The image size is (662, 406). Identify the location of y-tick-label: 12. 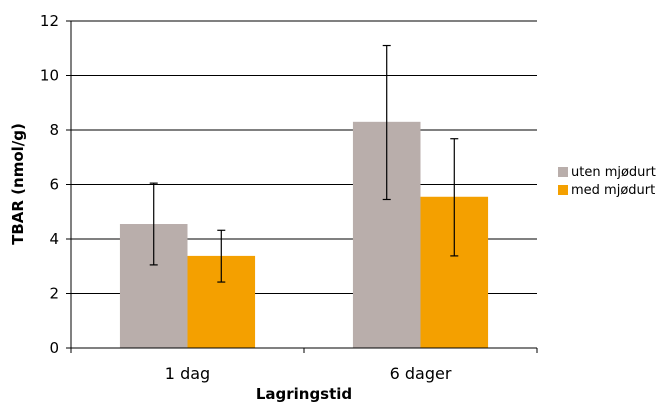
(49, 21).